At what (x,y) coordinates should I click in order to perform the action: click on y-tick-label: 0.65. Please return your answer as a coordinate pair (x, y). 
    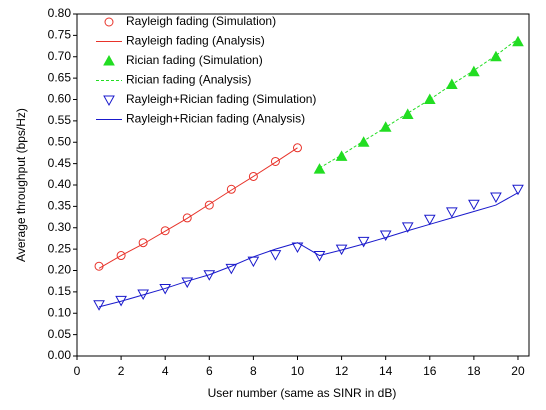
    Looking at the image, I should click on (60, 77).